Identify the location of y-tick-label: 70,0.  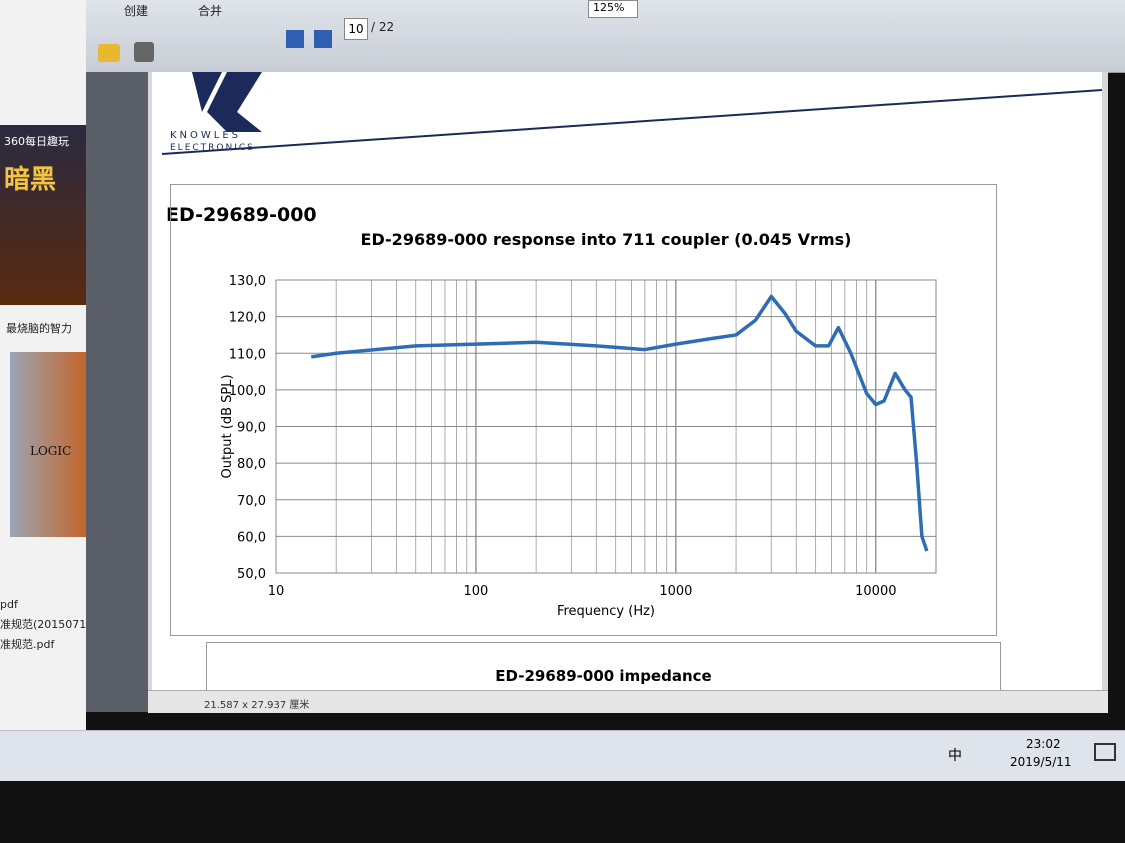
(251, 501).